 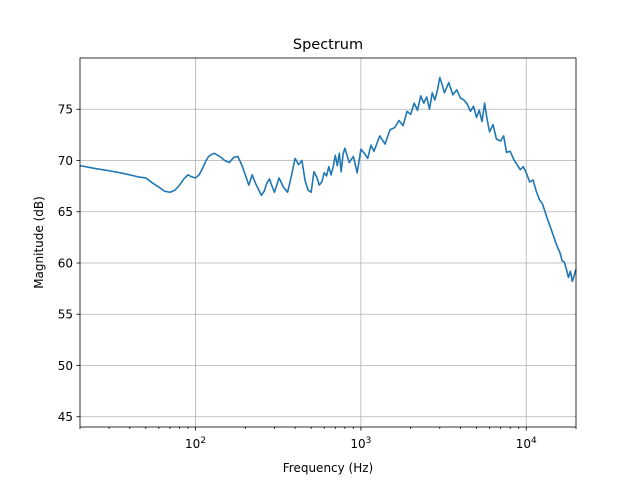 I want to click on y-tick-label: 60, so click(x=65, y=263).